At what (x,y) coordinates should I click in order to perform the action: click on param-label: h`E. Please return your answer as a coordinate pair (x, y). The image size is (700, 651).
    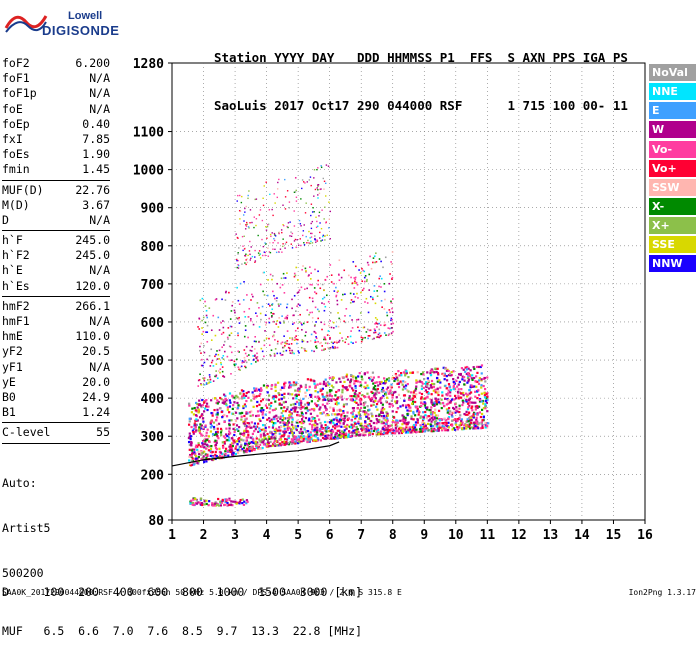
    Looking at the image, I should click on (12, 270).